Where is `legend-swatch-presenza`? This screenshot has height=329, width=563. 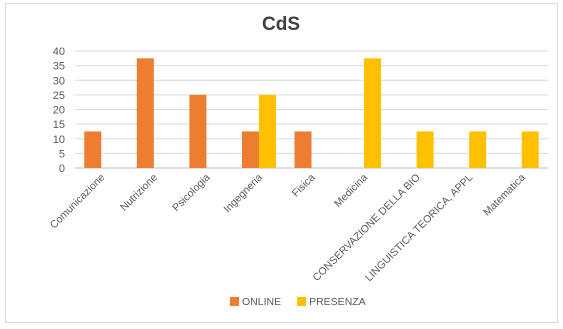 legend-swatch-presenza is located at coordinates (302, 301).